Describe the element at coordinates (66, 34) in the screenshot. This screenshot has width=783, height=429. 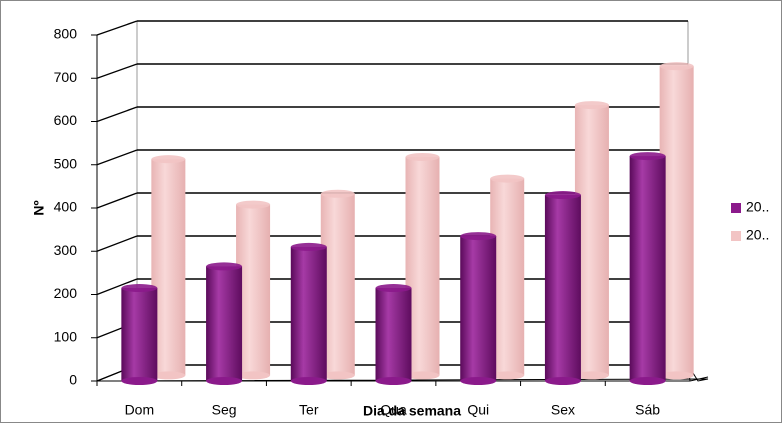
I see `y-tick-label: 800` at that location.